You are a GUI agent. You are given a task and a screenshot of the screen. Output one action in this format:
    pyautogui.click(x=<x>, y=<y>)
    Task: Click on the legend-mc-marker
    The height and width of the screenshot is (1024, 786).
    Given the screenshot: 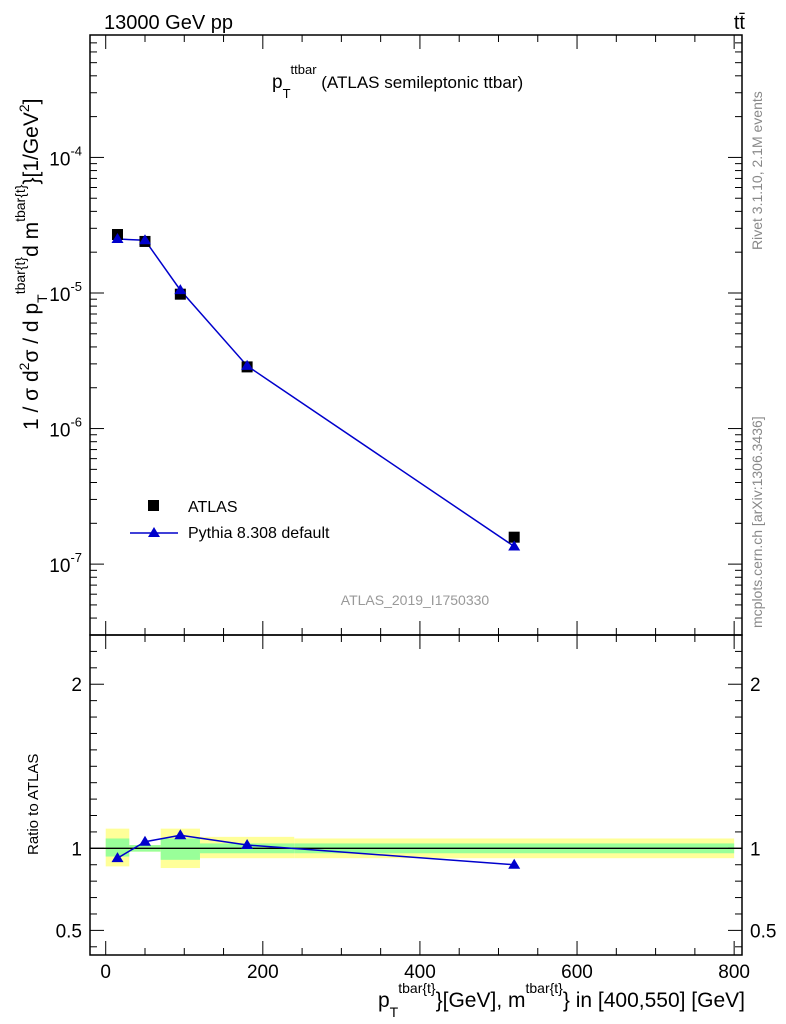 What is the action you would take?
    pyautogui.click(x=154, y=532)
    